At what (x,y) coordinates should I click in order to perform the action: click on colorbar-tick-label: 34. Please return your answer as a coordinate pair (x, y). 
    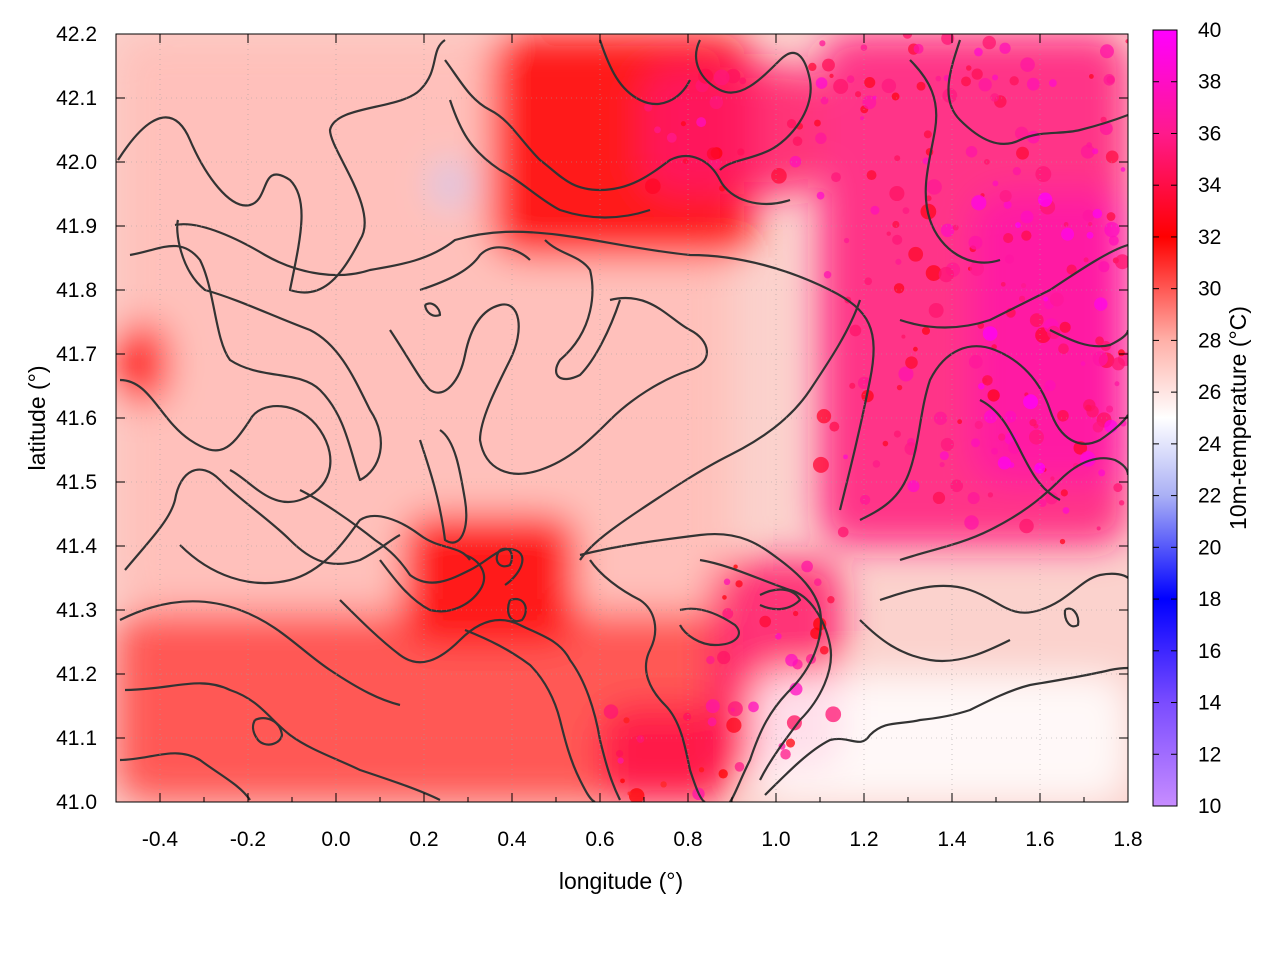
    Looking at the image, I should click on (1210, 185).